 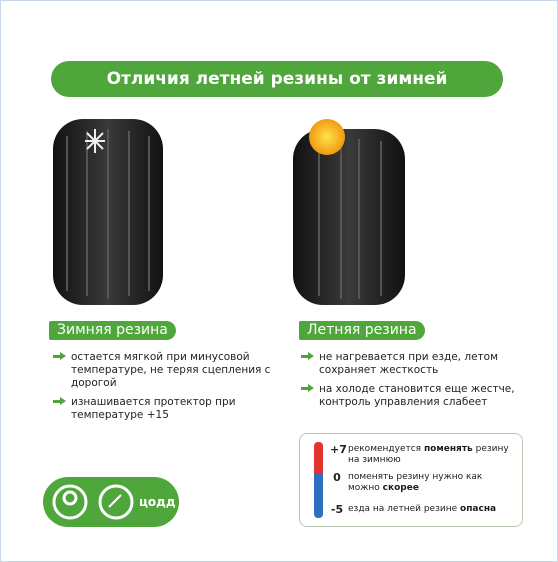 I want to click on snowflake, so click(x=95, y=141).